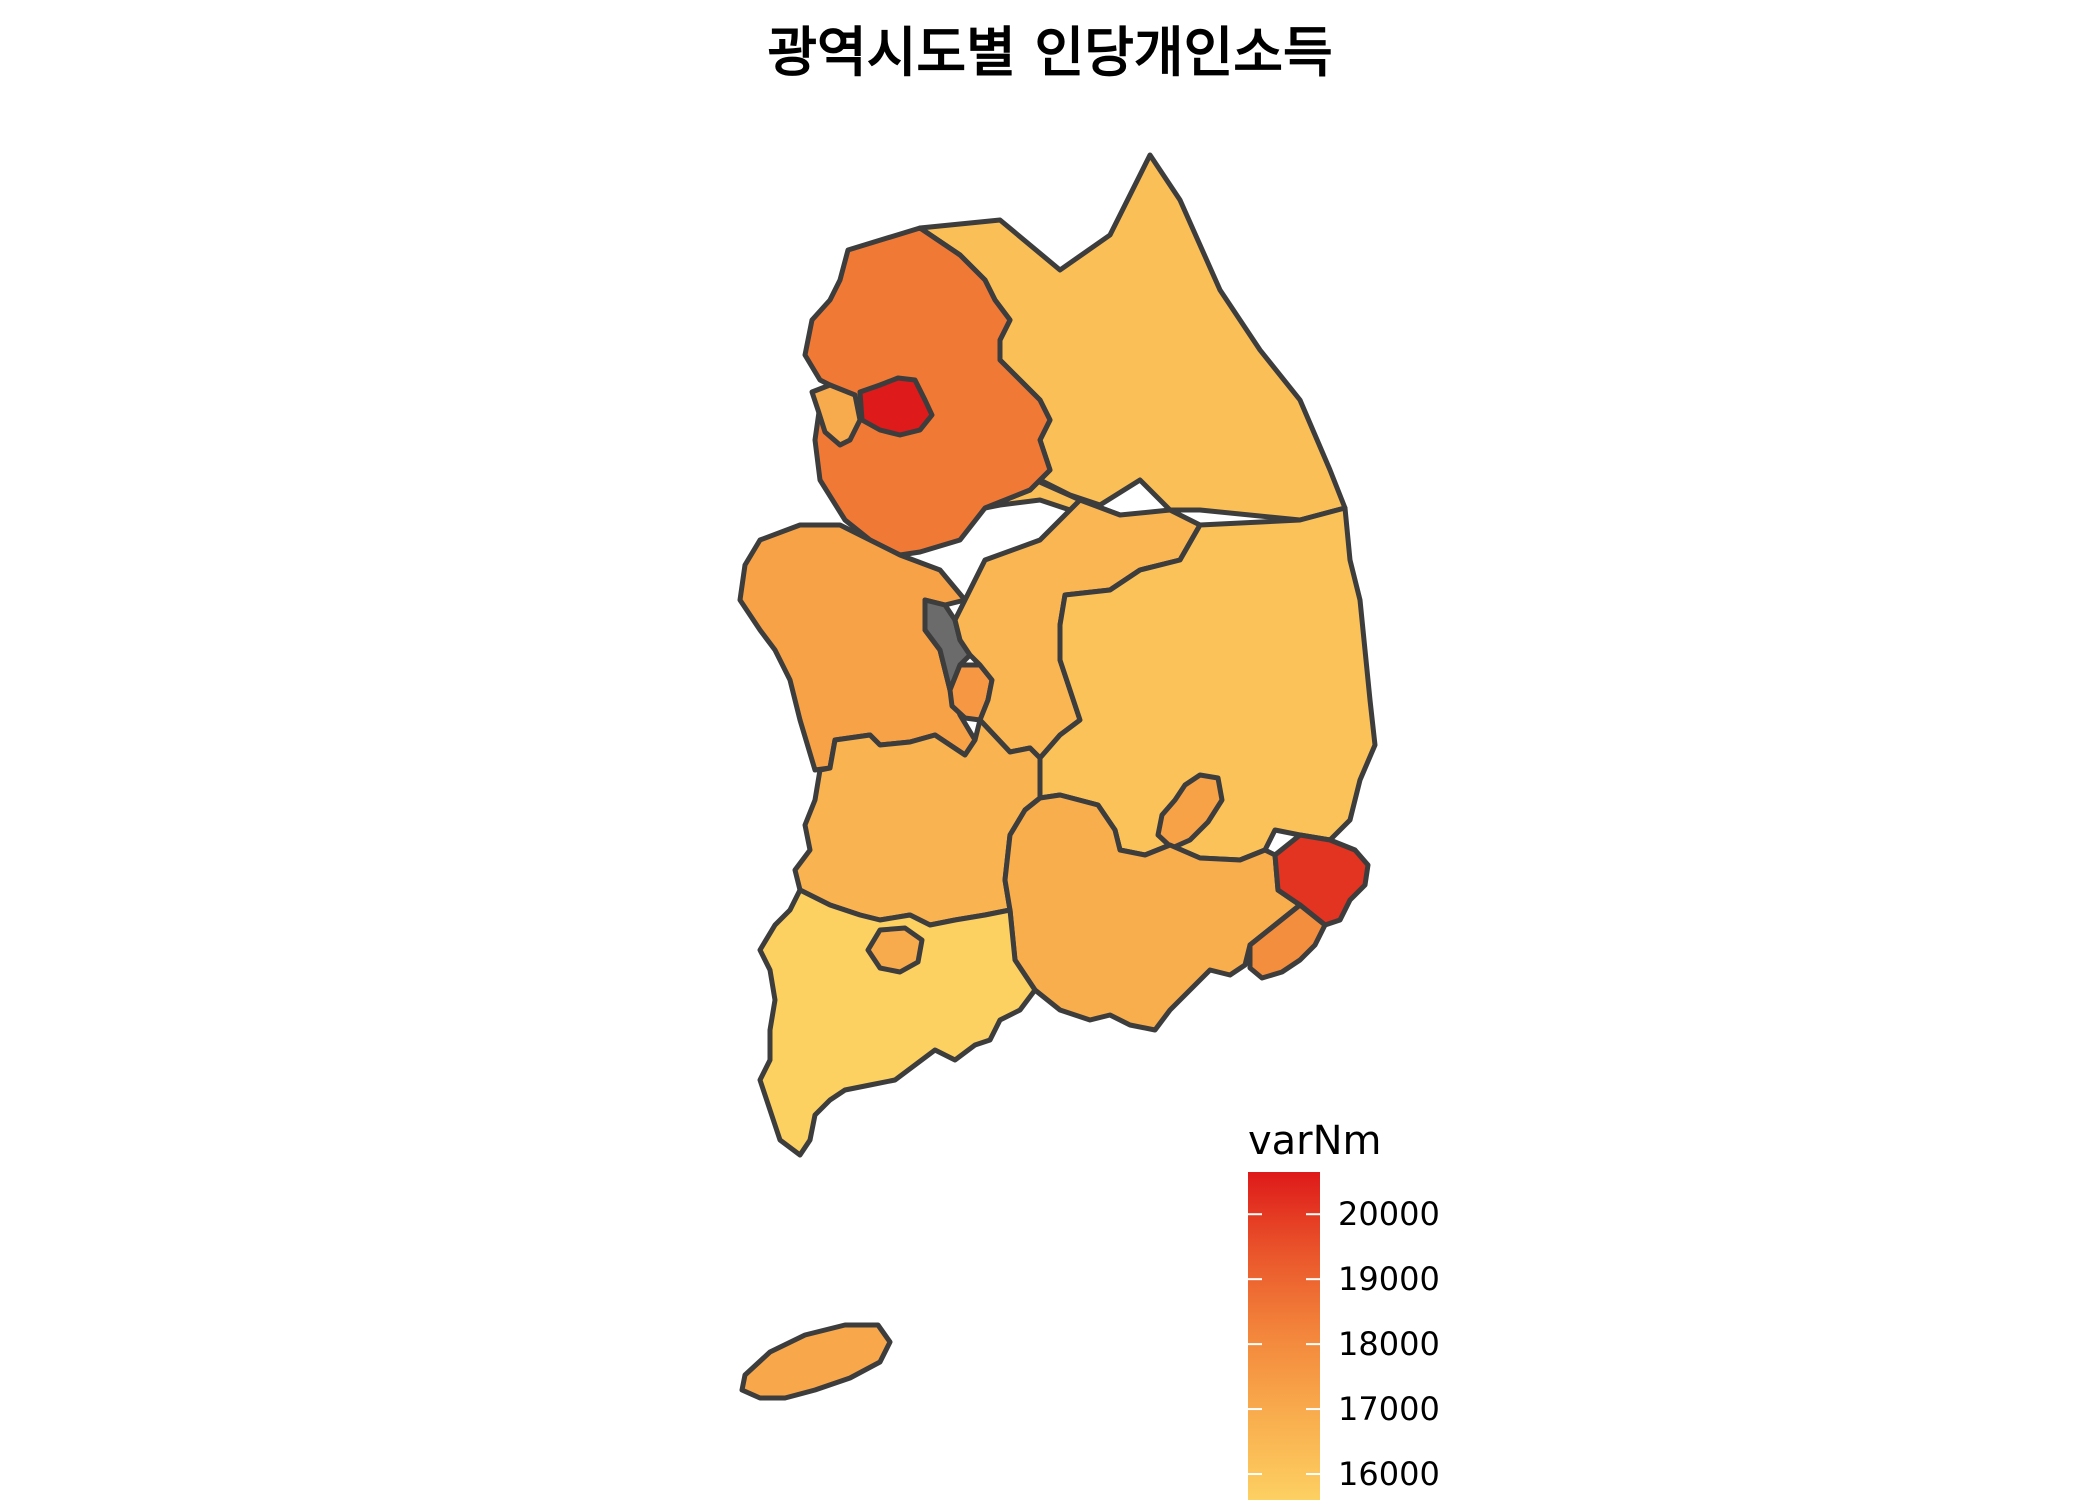 This screenshot has width=2100, height=1500. What do you see at coordinates (1287, 941) in the screenshot?
I see `region-busan` at bounding box center [1287, 941].